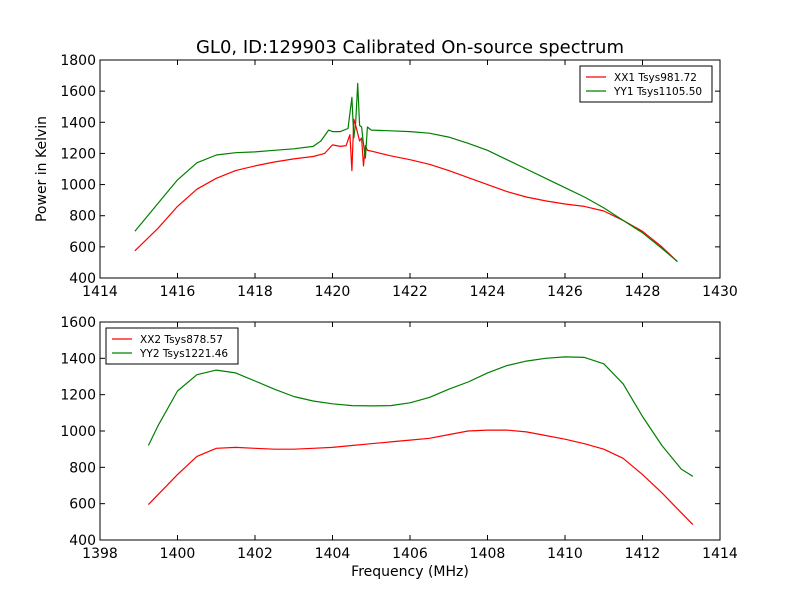 The height and width of the screenshot is (600, 800). Describe the element at coordinates (410, 572) in the screenshot. I see `bottom-x-axis-label: Frequency (MHz)` at that location.